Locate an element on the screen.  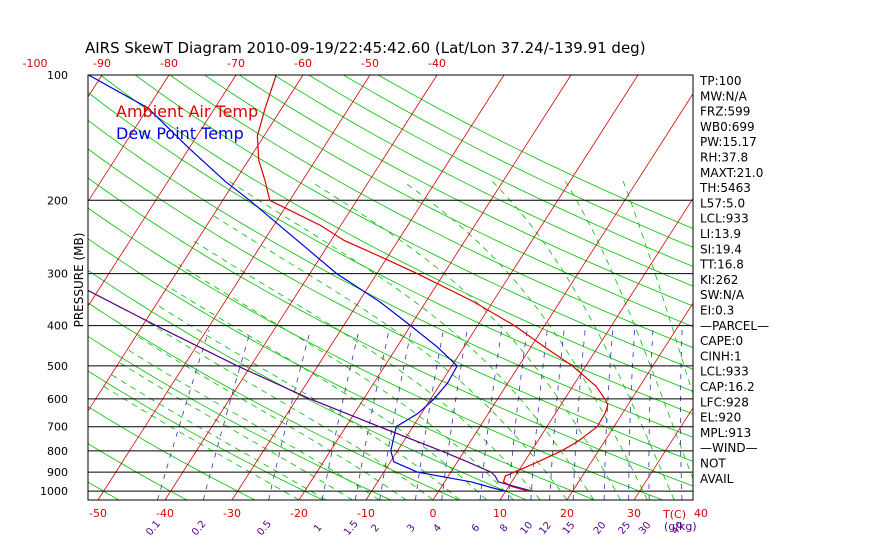
mixing-ratio-label: 10 is located at coordinates (527, 528).